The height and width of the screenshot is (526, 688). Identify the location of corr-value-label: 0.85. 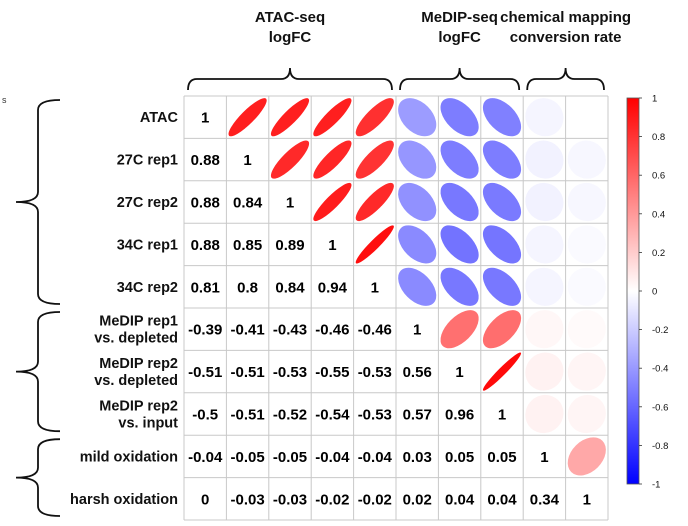
(247, 245).